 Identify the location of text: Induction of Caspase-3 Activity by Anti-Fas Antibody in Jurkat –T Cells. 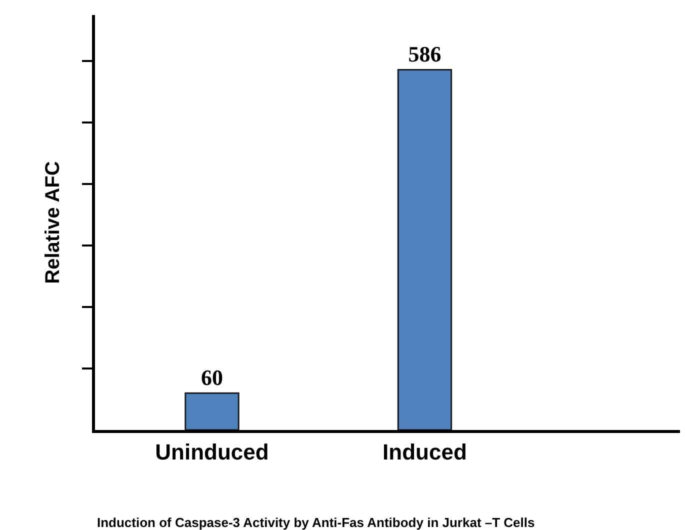
(316, 522).